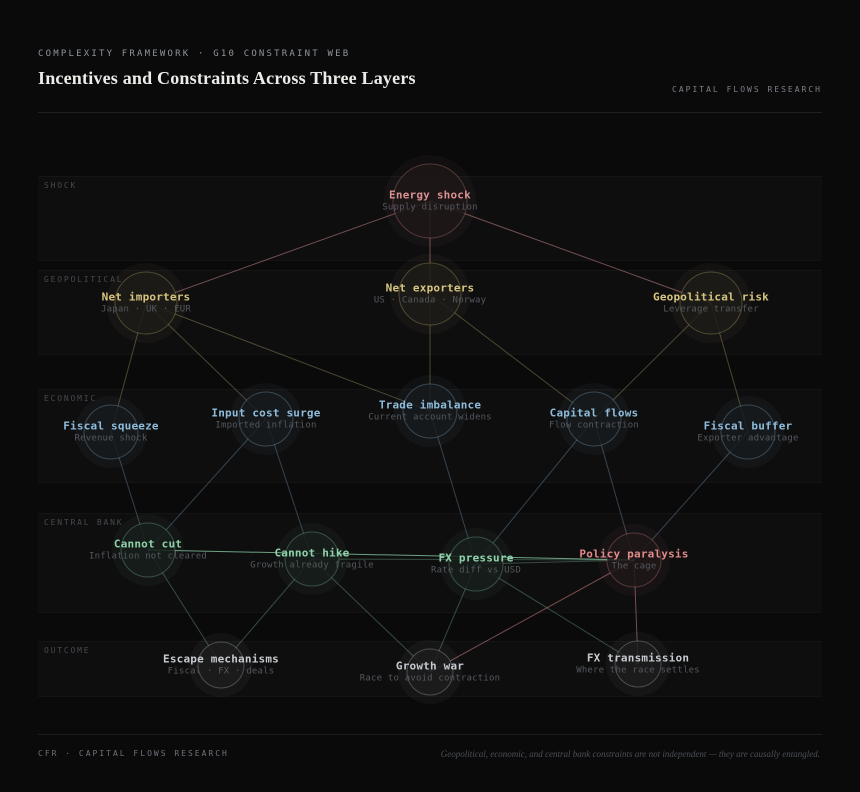 Image resolution: width=860 pixels, height=792 pixels. I want to click on node-title-fx-transmission: FX transmission, so click(638, 658).